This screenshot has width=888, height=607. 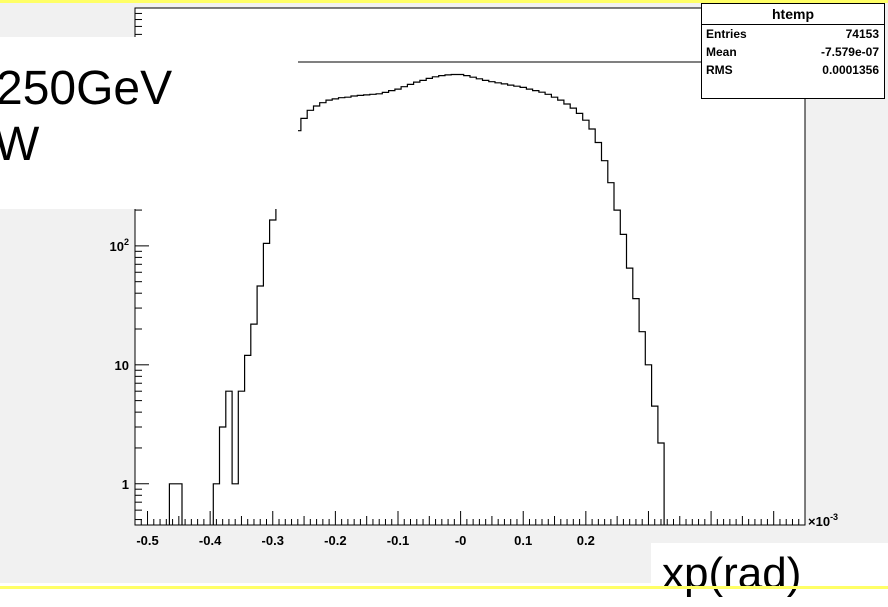 What do you see at coordinates (365, 540) in the screenshot?
I see `x-tick-labels: -0.5 -0.4 -0.3 -0.2 -0.1 -0 0.1 0.2` at bounding box center [365, 540].